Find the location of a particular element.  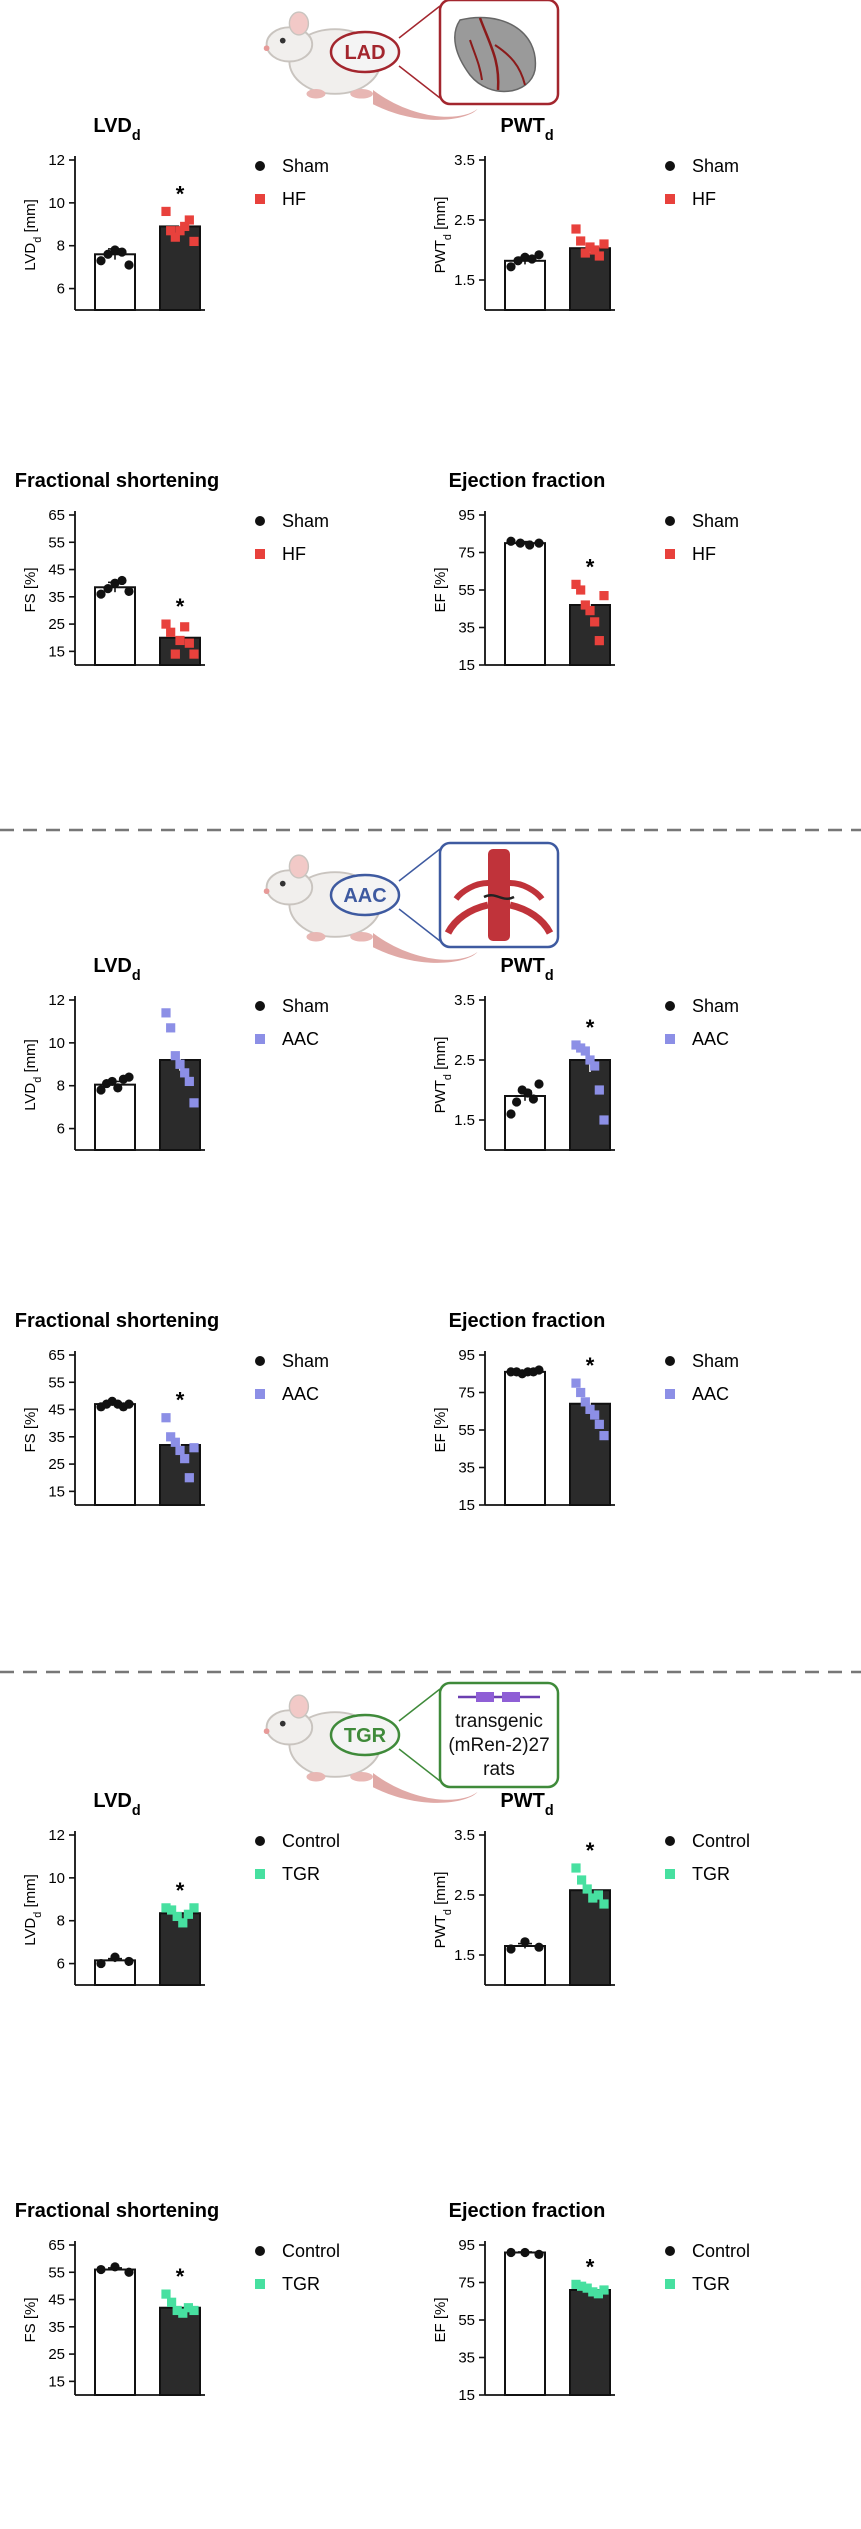

y-tick-label: 55 is located at coordinates (56, 542).